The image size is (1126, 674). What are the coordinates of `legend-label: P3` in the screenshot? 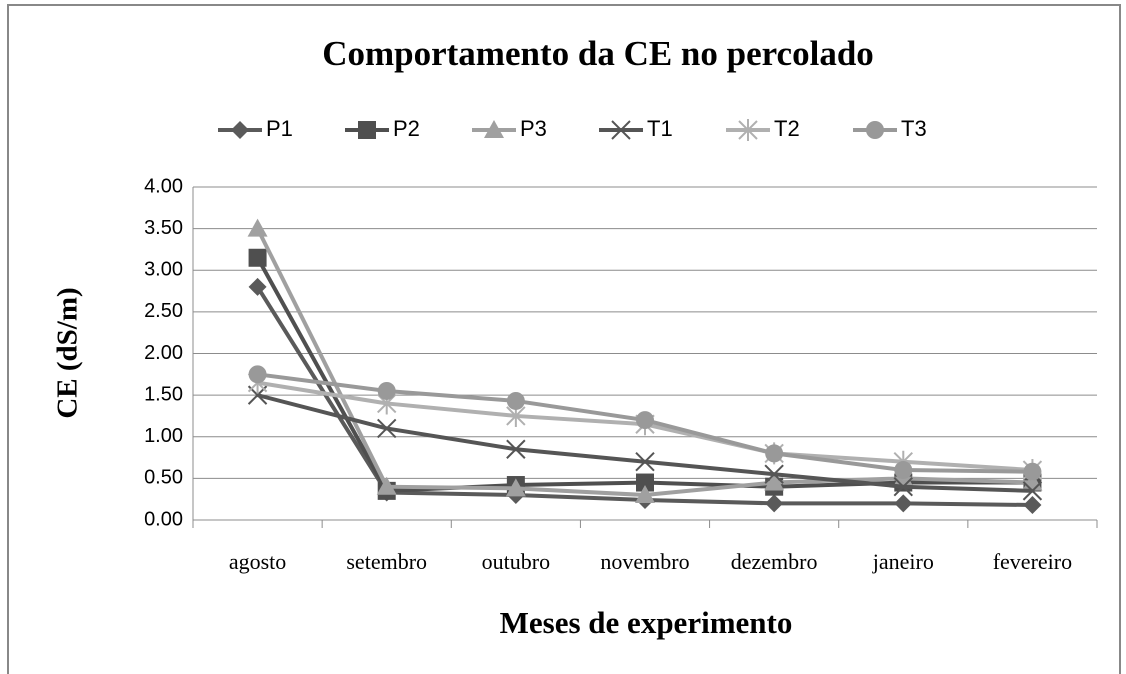 It's located at (533, 128).